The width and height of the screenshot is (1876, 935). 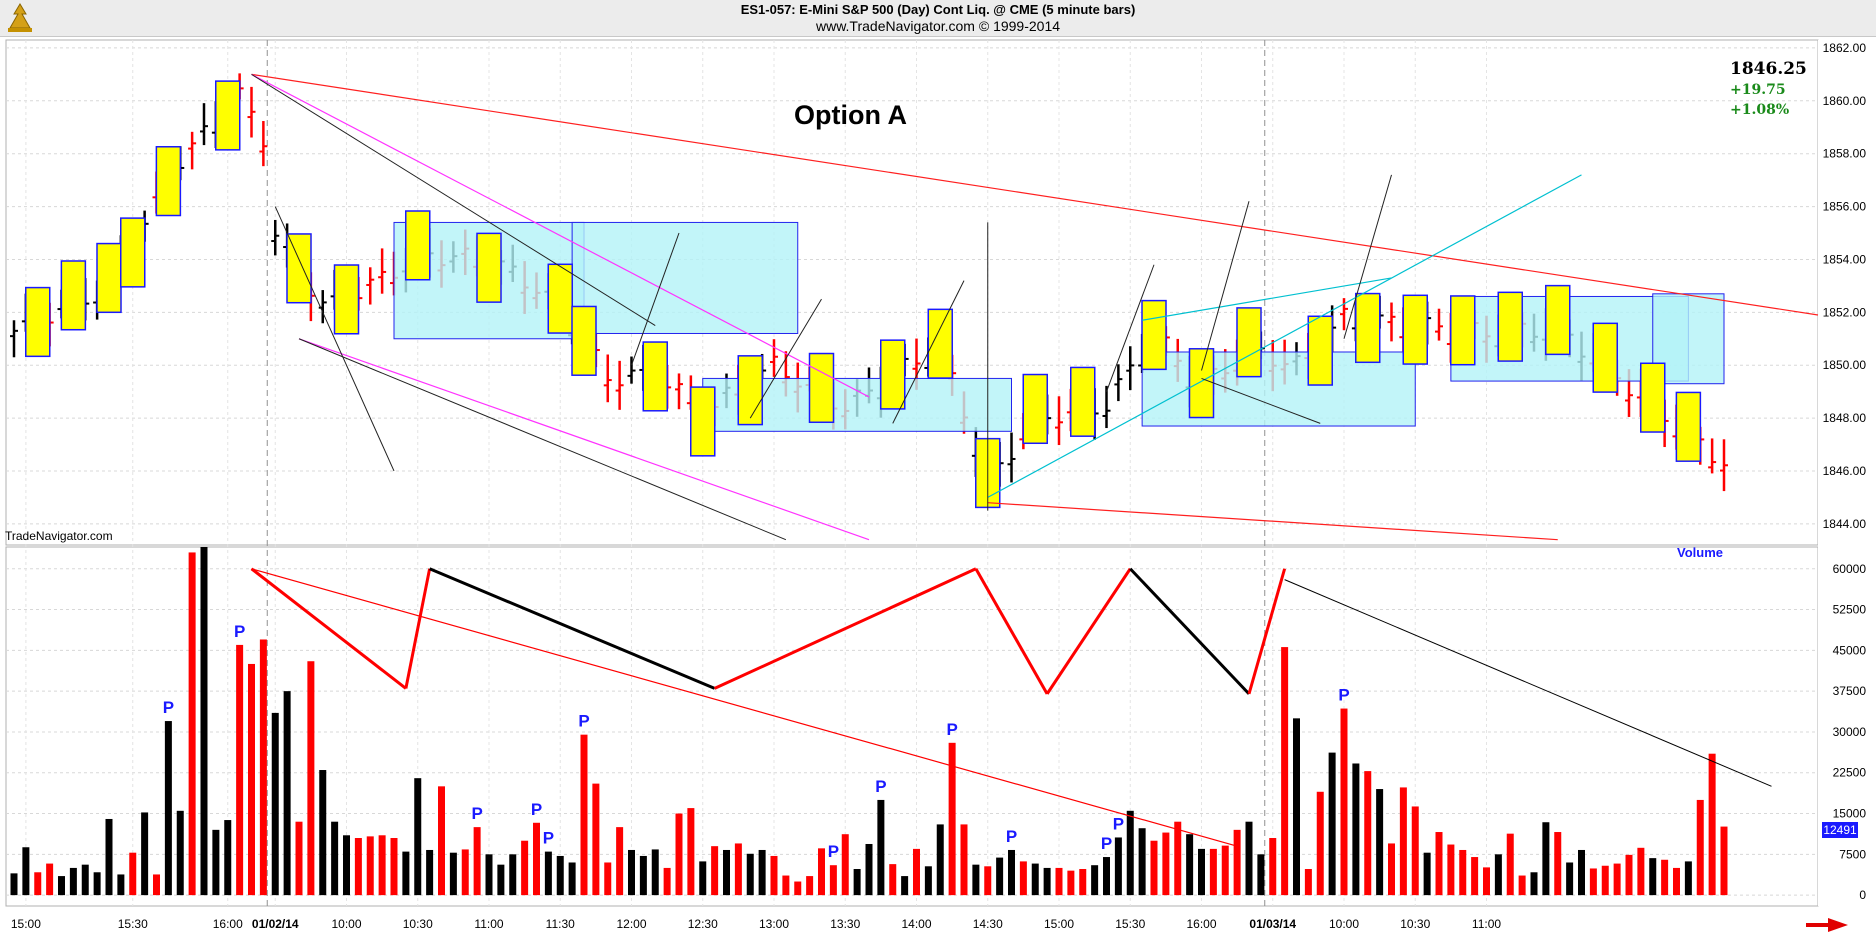 I want to click on time-tick-label: 11:30, so click(x=560, y=924).